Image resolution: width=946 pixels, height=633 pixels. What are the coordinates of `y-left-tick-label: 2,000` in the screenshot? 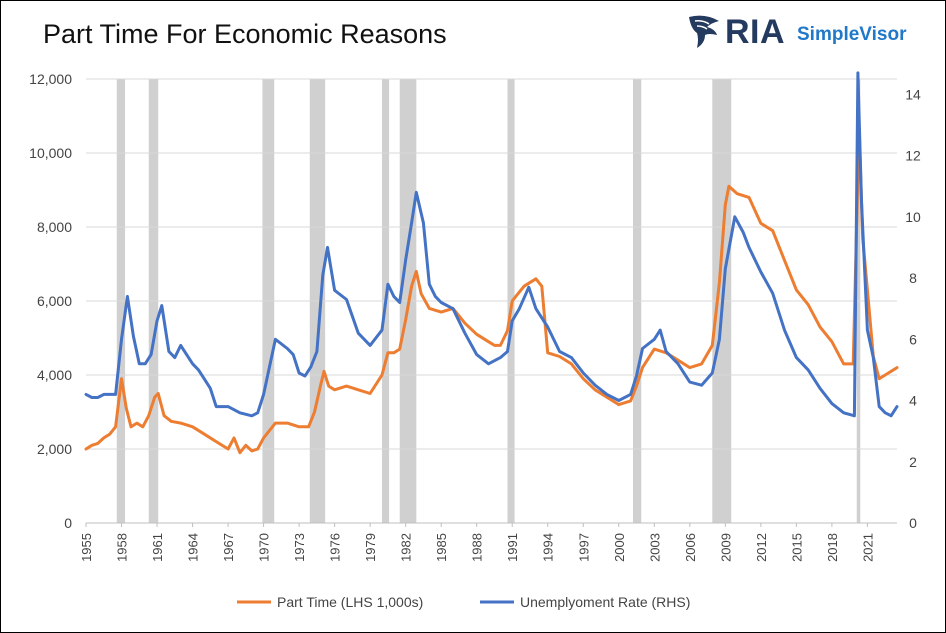 It's located at (54, 449).